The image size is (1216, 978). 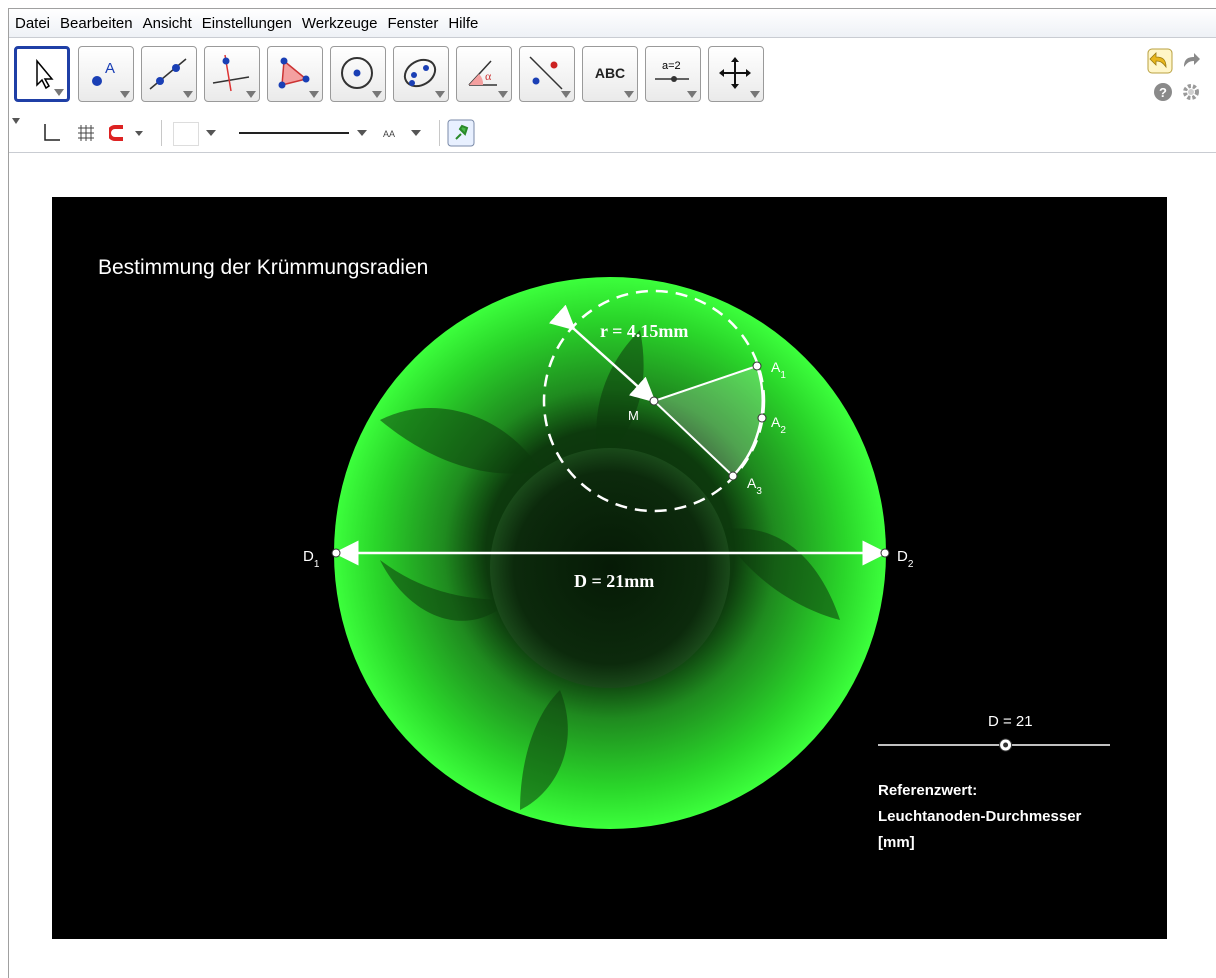 I want to click on menu-datei: Datei, so click(x=33, y=23).